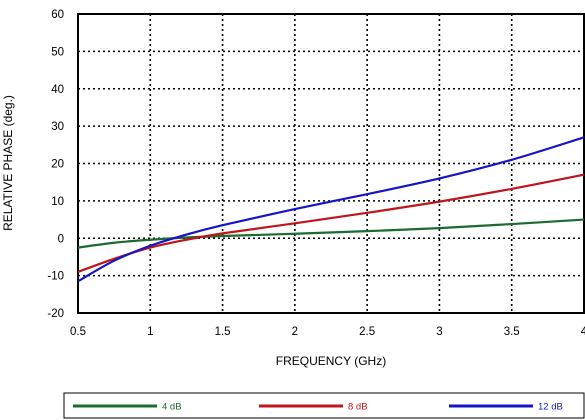  I want to click on y-tick-label: -10, so click(55, 277).